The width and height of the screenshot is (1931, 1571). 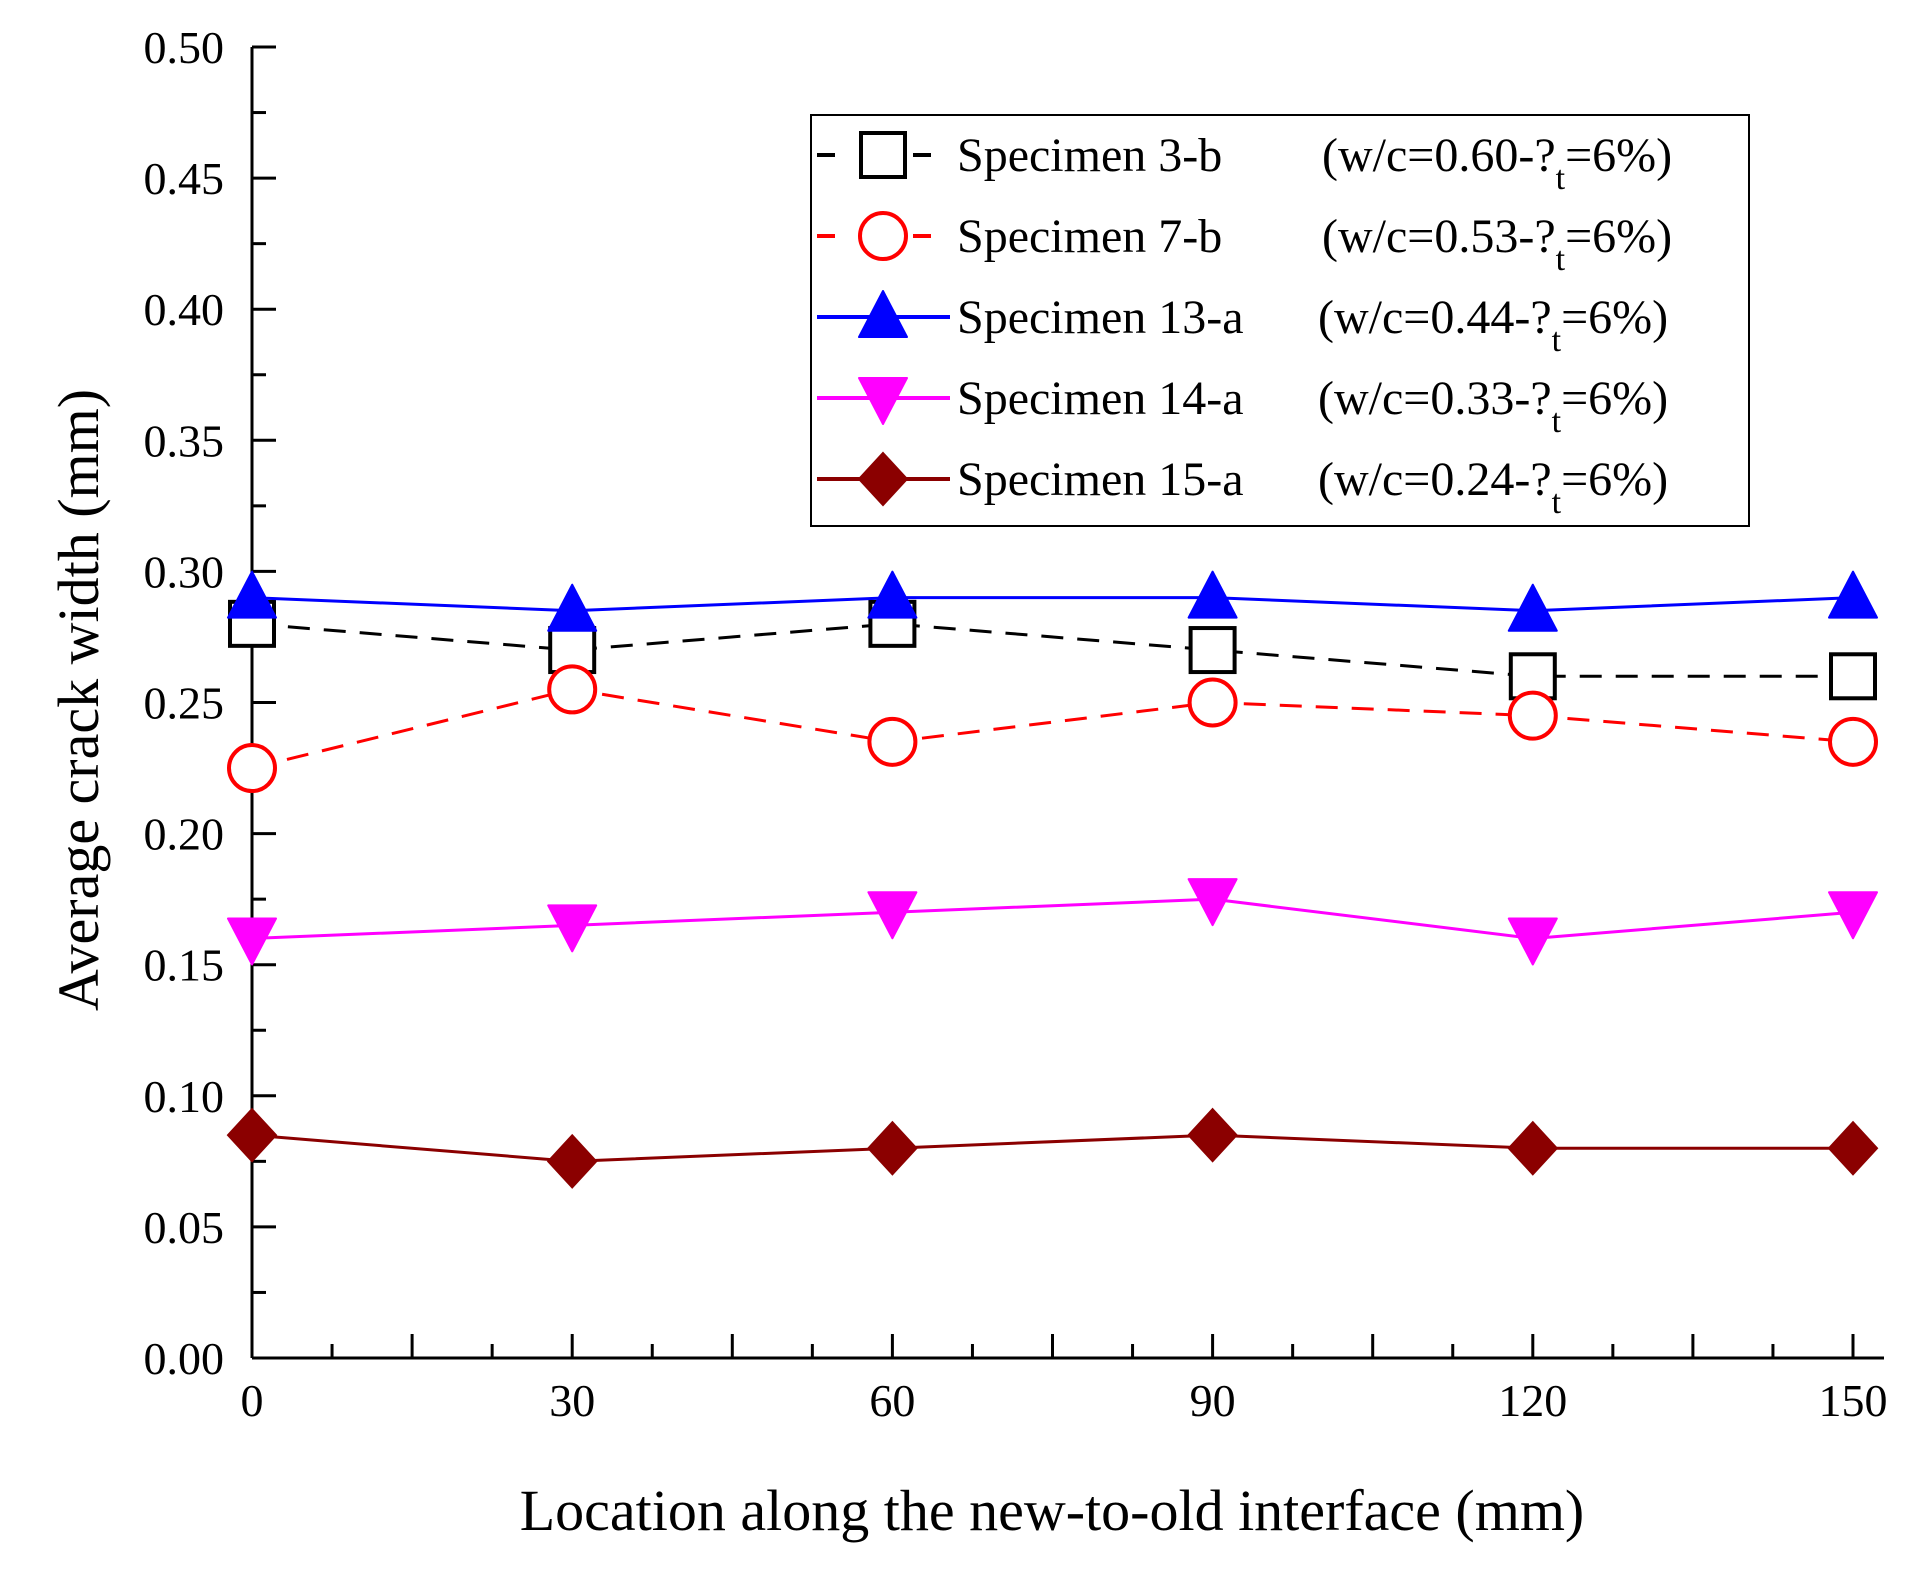 What do you see at coordinates (184, 440) in the screenshot?
I see `y-tick-label: 0.35` at bounding box center [184, 440].